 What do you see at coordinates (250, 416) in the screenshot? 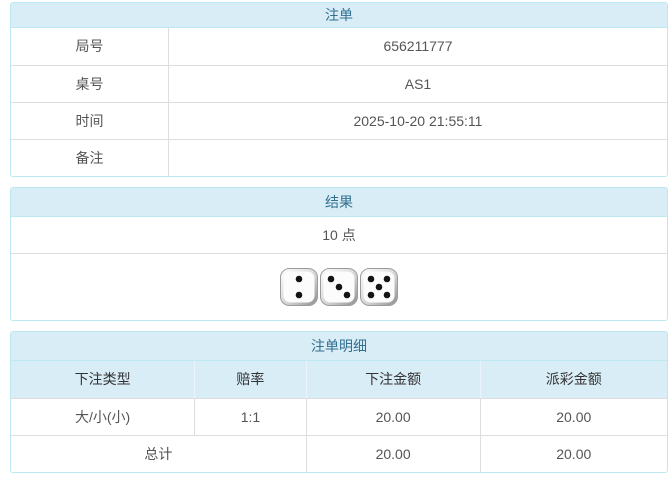
I see `odds-cell: 1:1` at bounding box center [250, 416].